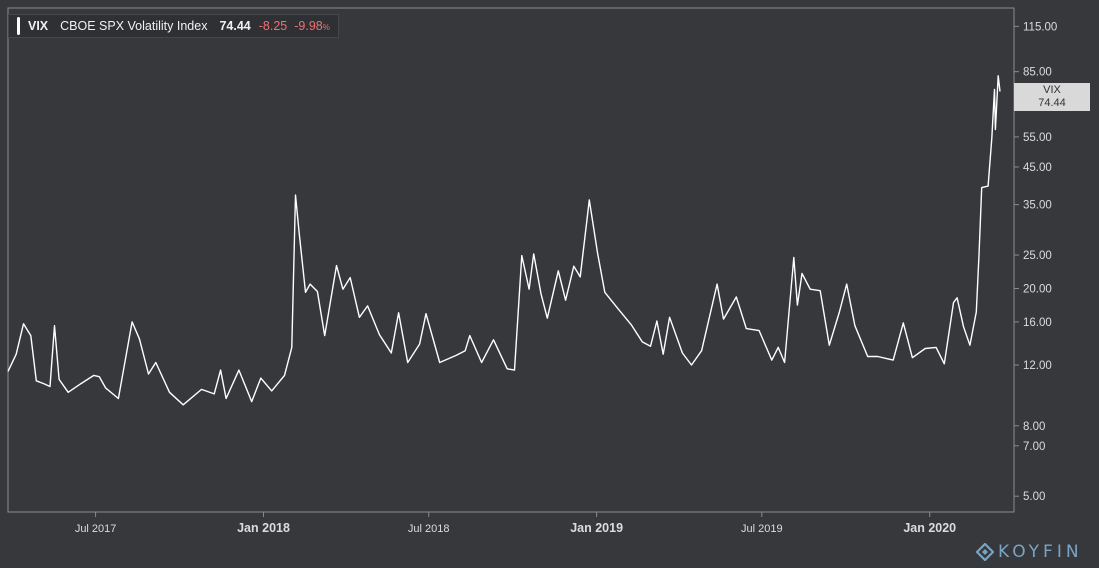  What do you see at coordinates (1034, 427) in the screenshot?
I see `y-tick-label: 8.00` at bounding box center [1034, 427].